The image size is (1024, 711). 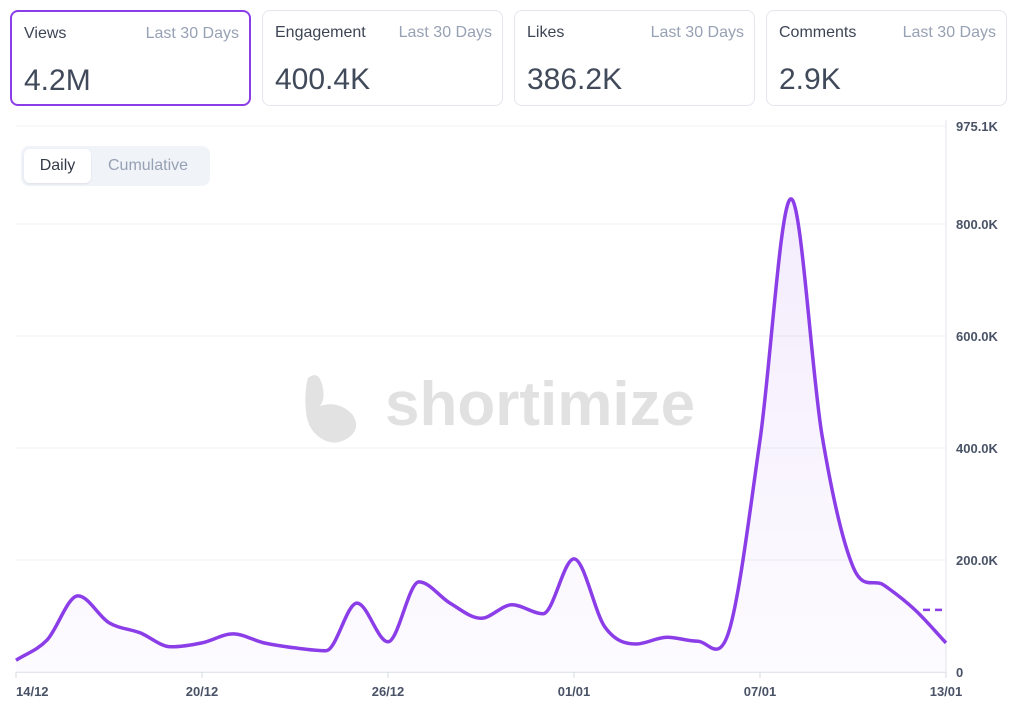 I want to click on comments-card: Comments Last 30 Days 2.9K, so click(x=886, y=58).